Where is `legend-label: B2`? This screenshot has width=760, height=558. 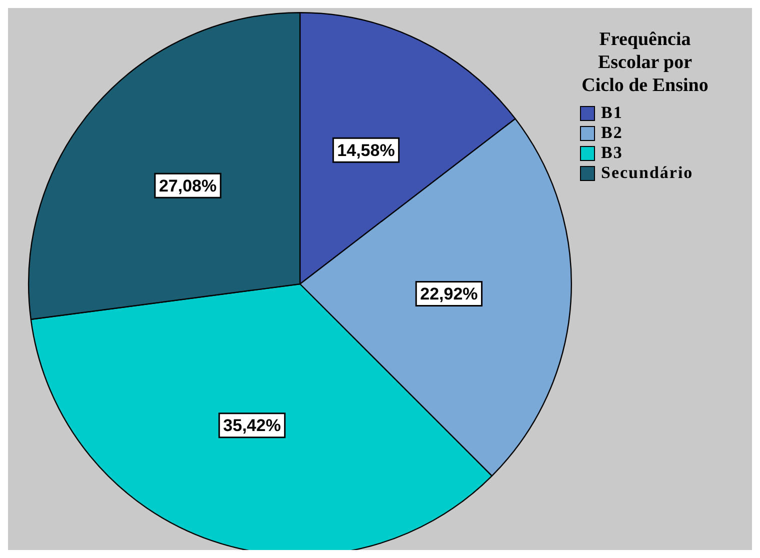
legend-label: B2 is located at coordinates (612, 133).